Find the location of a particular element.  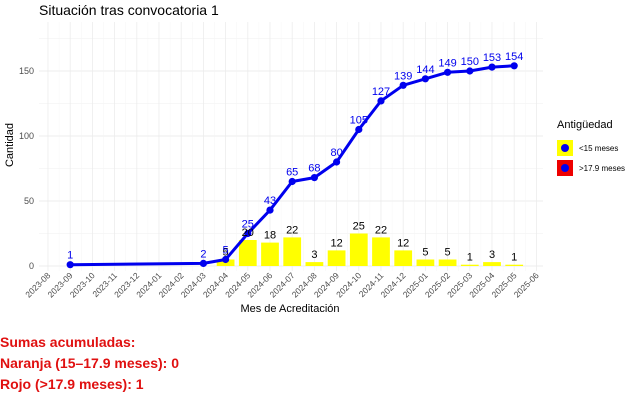

line-value-label: 80 is located at coordinates (336, 153).